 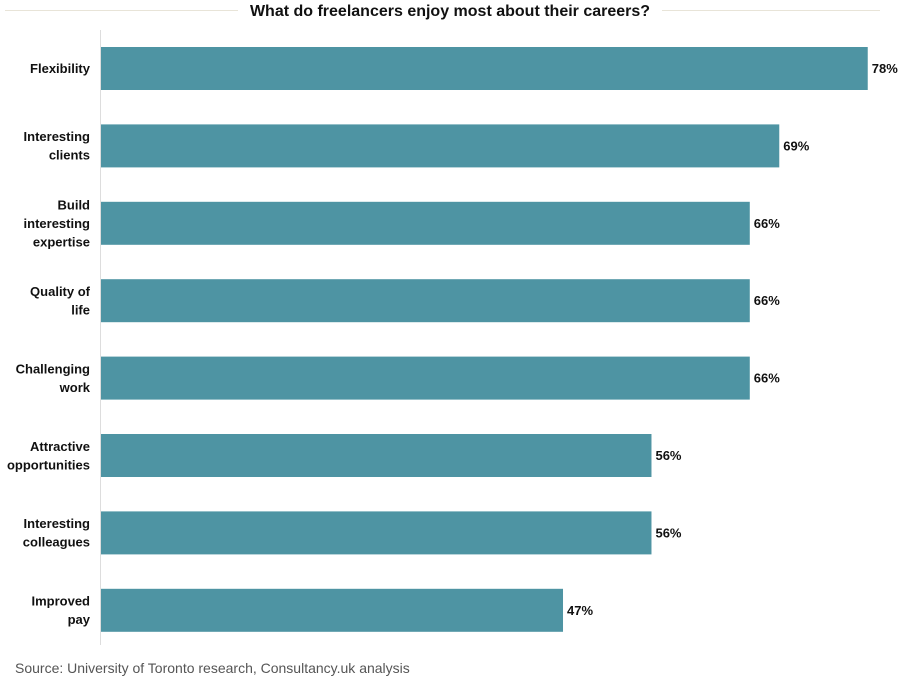 What do you see at coordinates (57, 223) in the screenshot?
I see `category-label: interesting` at bounding box center [57, 223].